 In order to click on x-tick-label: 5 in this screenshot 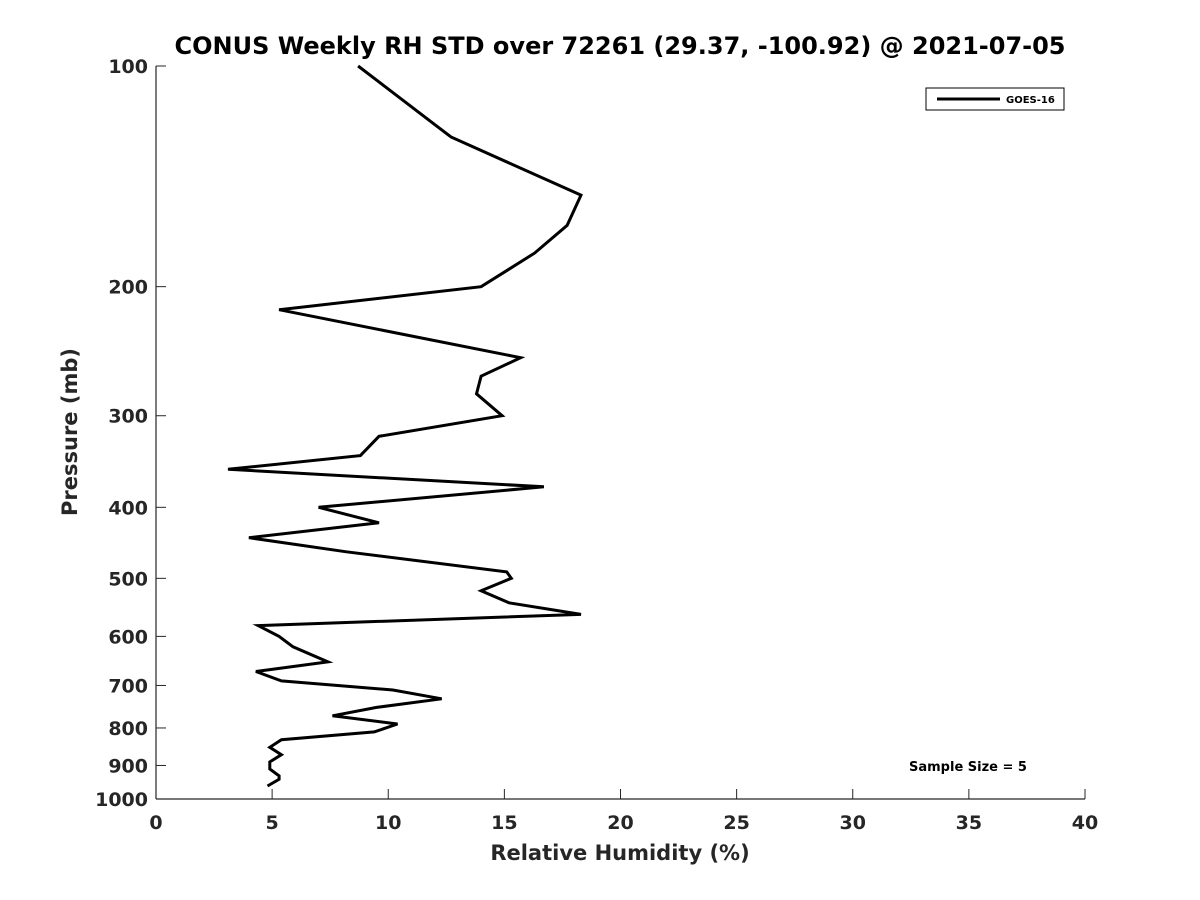, I will do `click(272, 823)`.